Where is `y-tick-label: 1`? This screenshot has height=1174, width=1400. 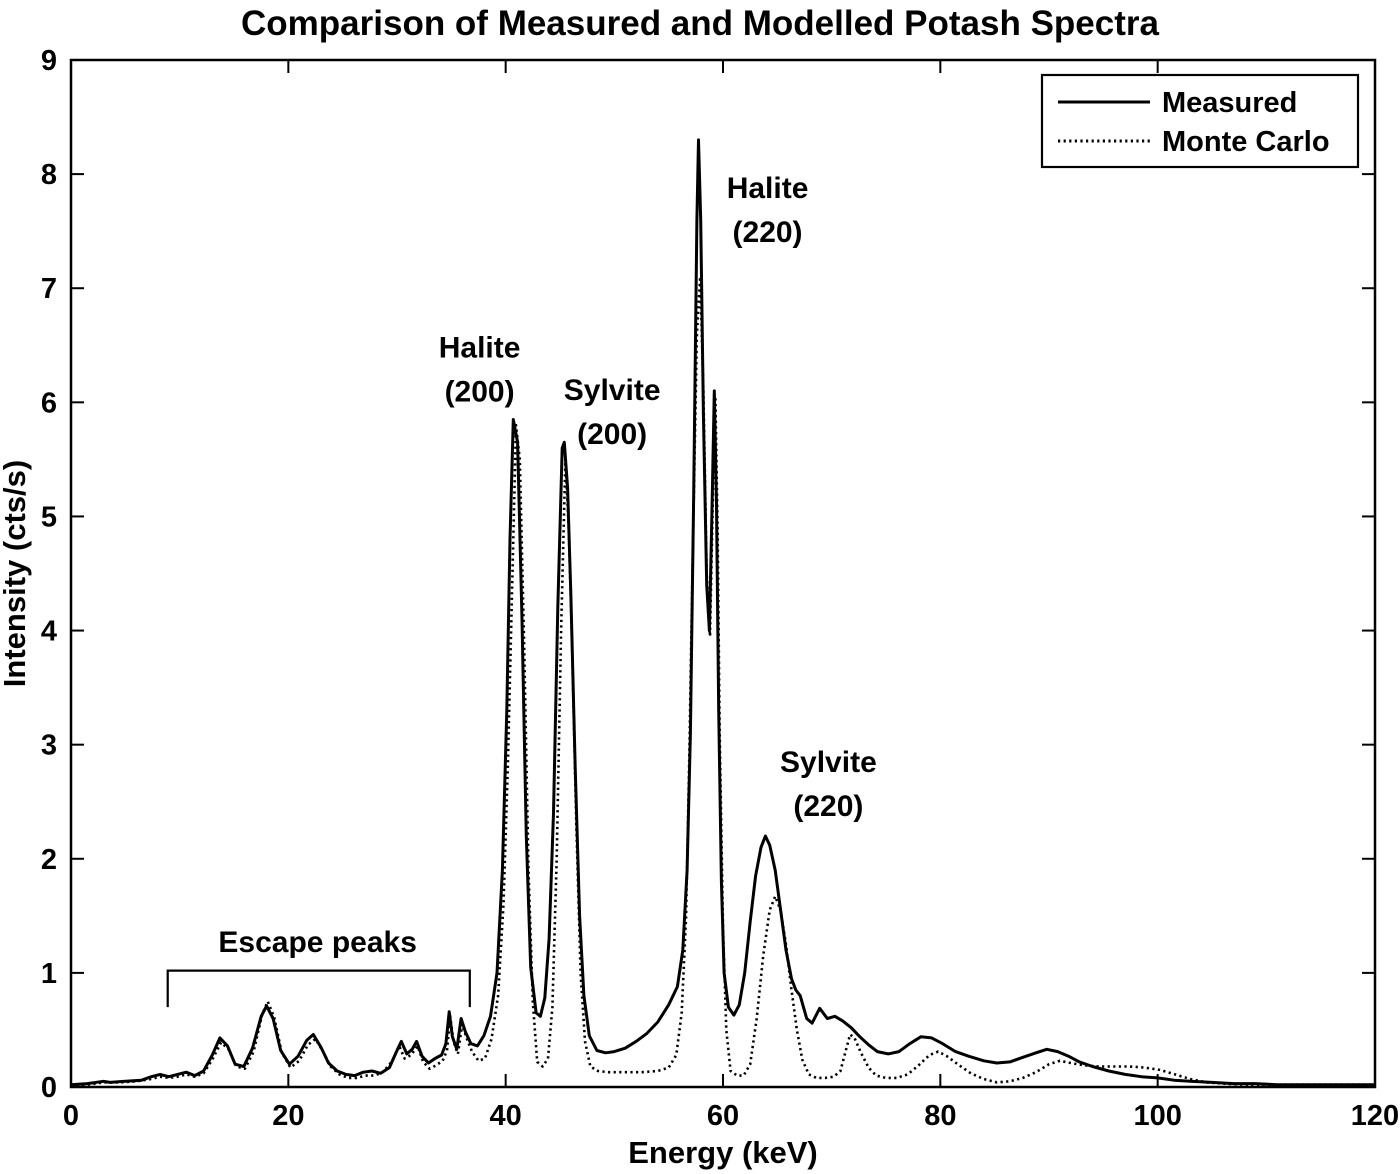
y-tick-label: 1 is located at coordinates (49, 974).